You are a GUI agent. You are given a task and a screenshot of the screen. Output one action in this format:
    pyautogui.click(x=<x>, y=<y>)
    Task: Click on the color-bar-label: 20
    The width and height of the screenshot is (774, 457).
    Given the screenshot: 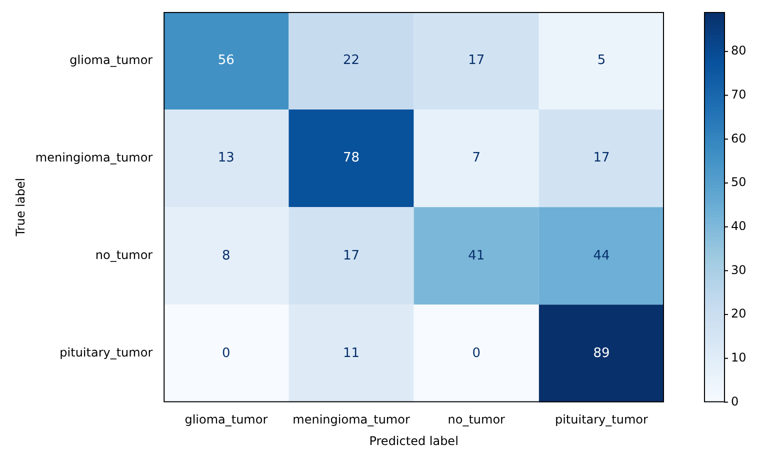 What is the action you would take?
    pyautogui.click(x=738, y=313)
    